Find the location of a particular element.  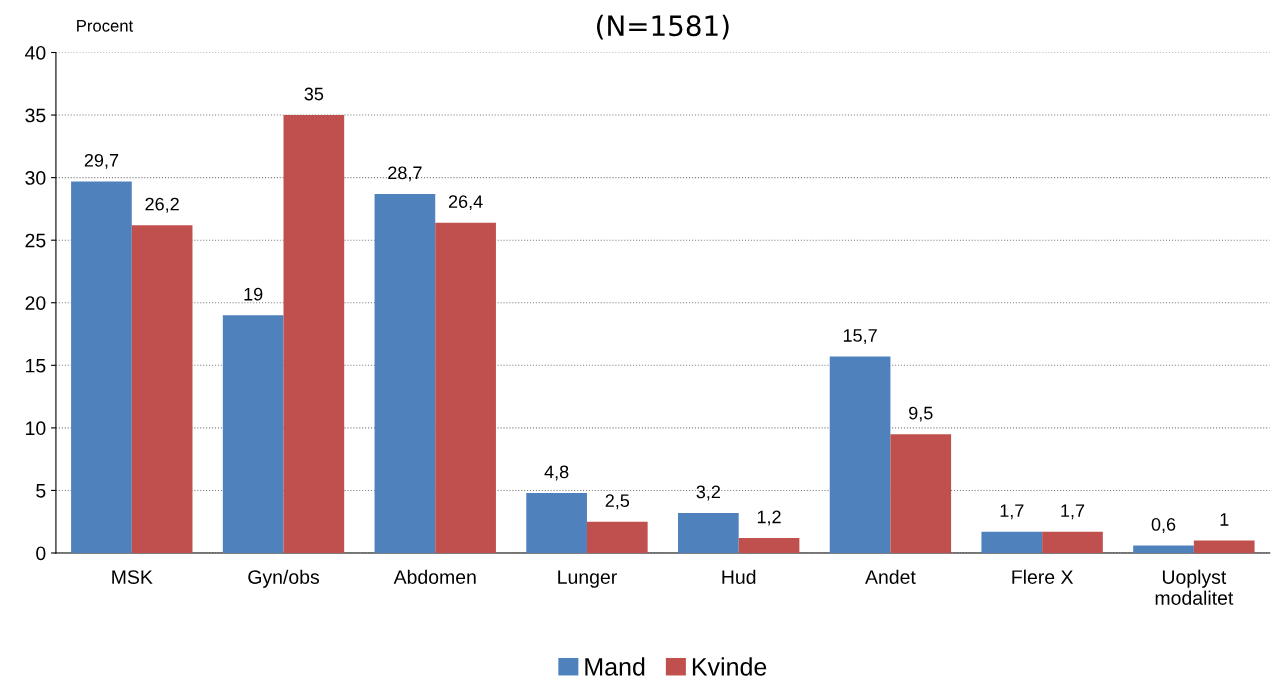

data-label: 26,4 is located at coordinates (465, 203).